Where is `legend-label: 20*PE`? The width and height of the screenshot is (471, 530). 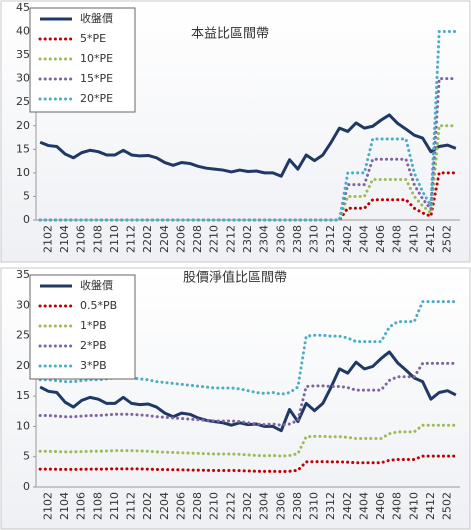 legend-label: 20*PE is located at coordinates (96, 98).